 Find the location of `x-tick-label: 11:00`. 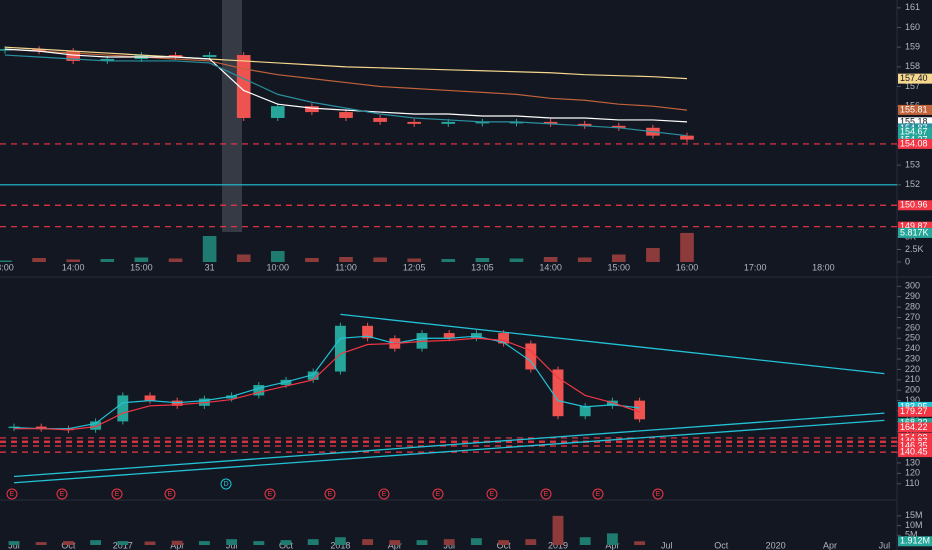

x-tick-label: 11:00 is located at coordinates (346, 267).